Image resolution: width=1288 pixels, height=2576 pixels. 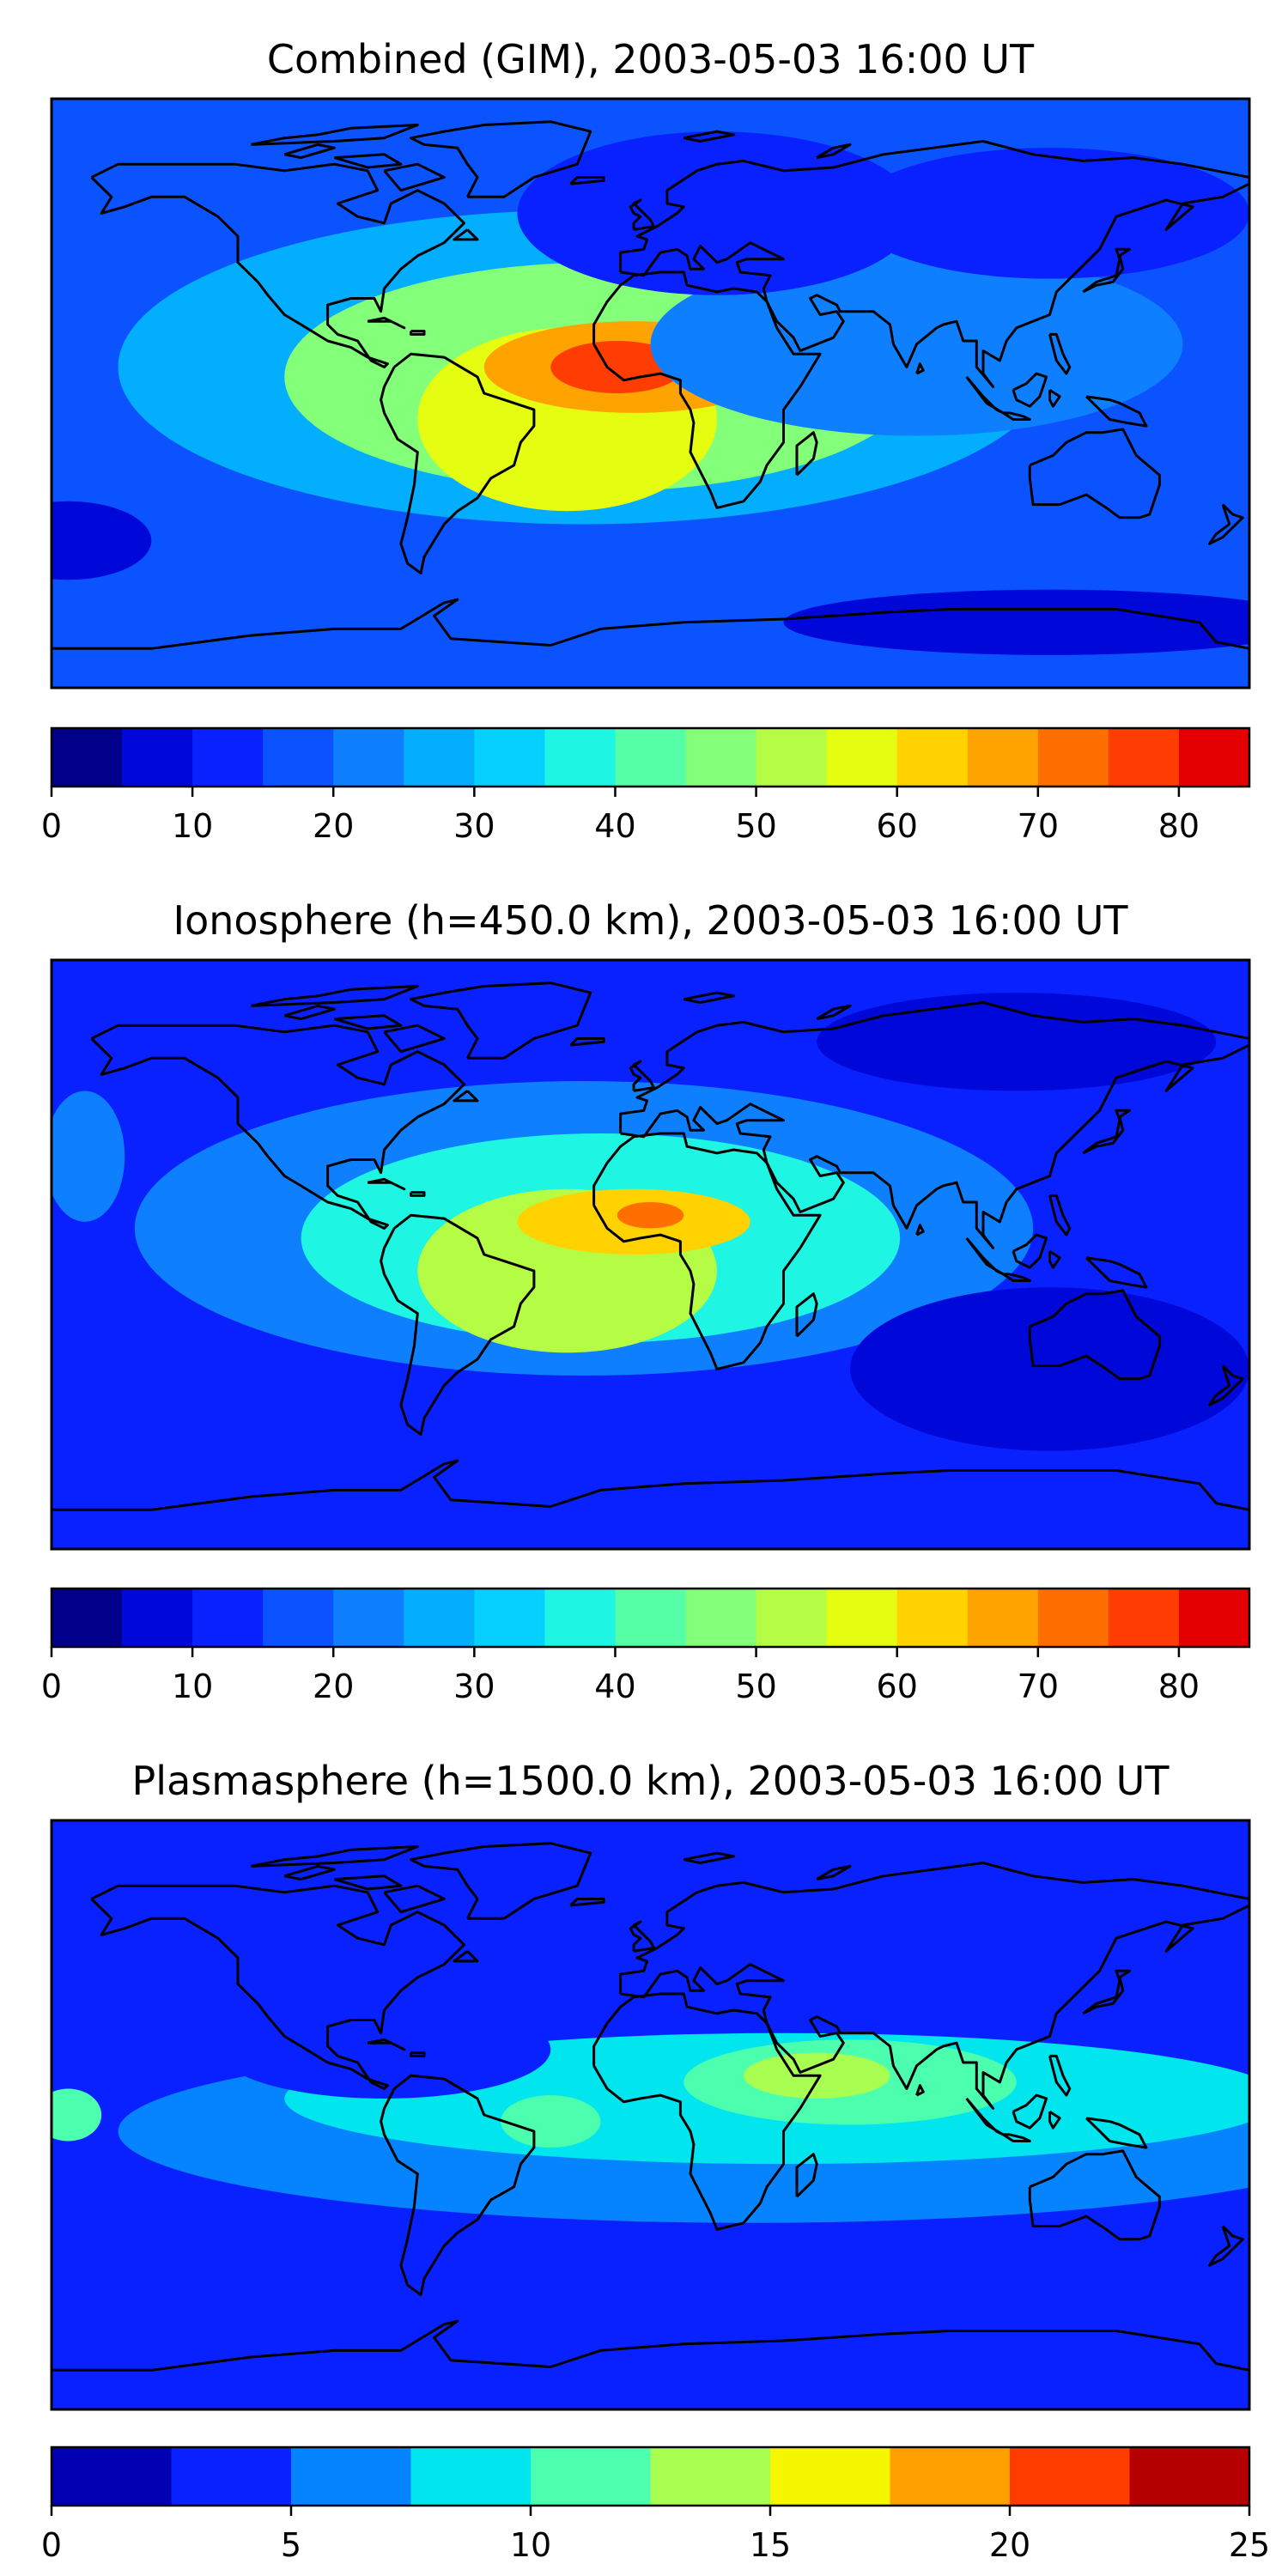 I want to click on colorbar-tick-label: 30, so click(x=474, y=1686).